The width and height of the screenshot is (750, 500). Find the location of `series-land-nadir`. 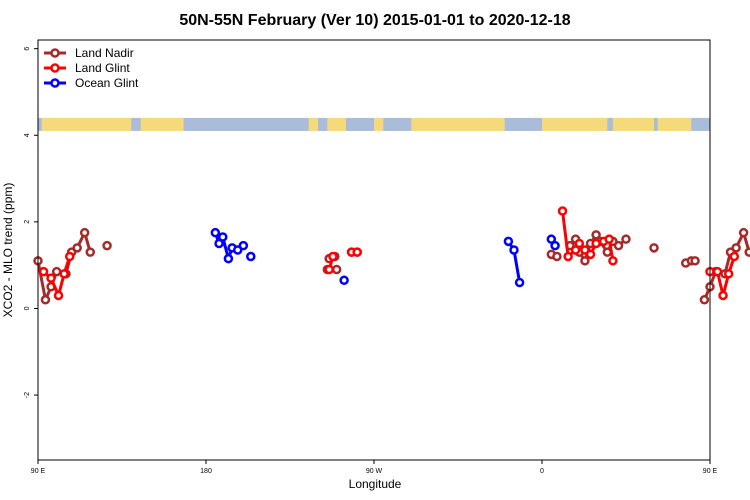

series-land-nadir is located at coordinates (391, 266).